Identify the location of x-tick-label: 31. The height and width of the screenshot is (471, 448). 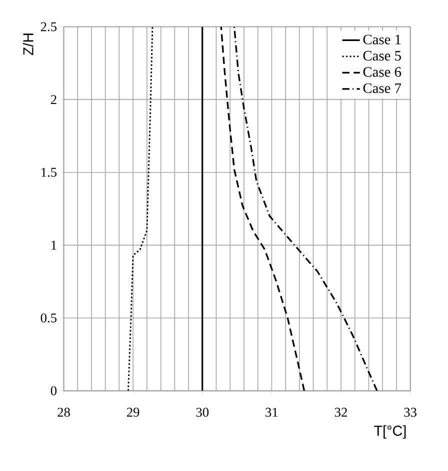
(271, 412).